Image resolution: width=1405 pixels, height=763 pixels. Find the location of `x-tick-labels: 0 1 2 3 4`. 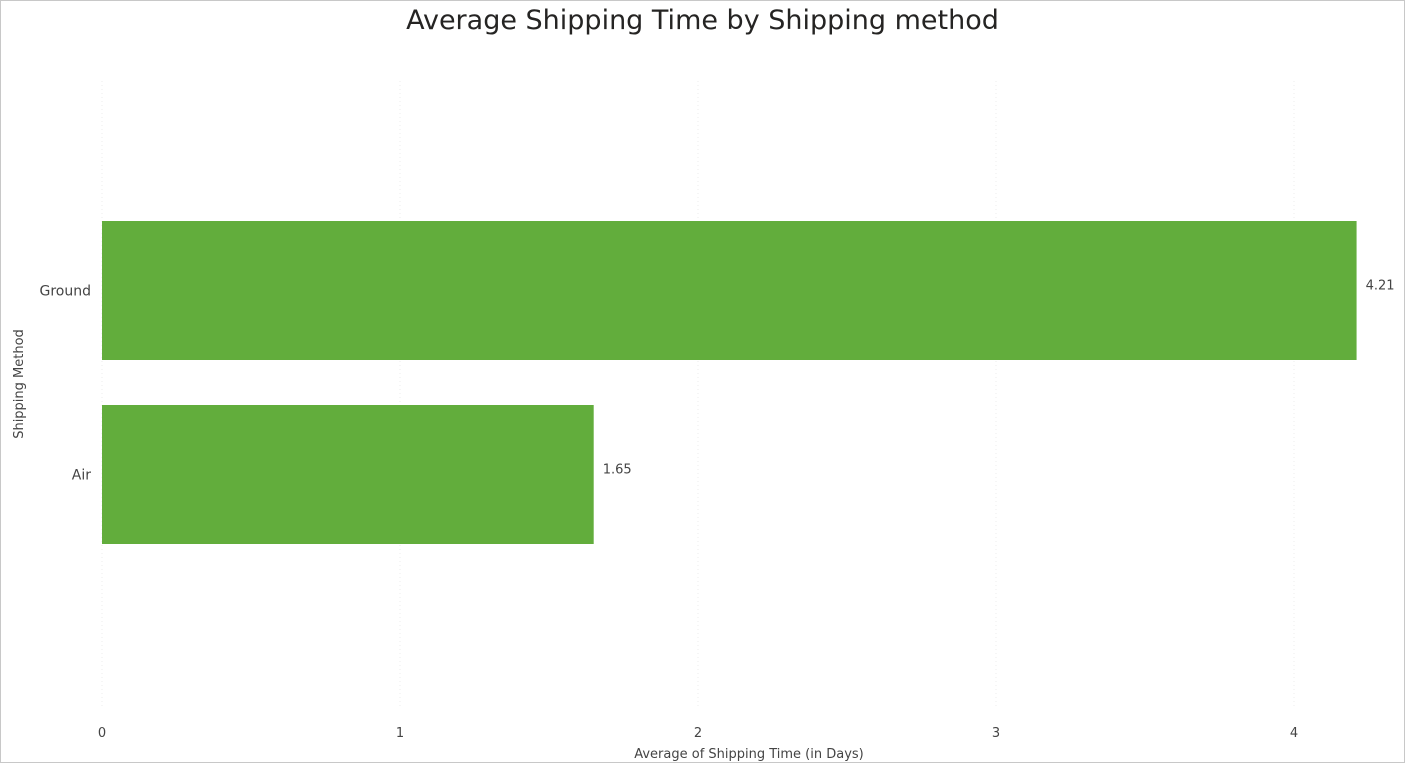

x-tick-labels: 0 1 2 3 4 is located at coordinates (698, 733).